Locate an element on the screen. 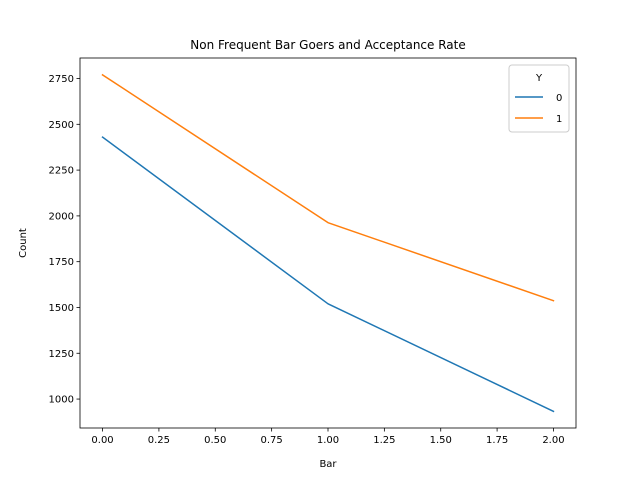 The width and height of the screenshot is (640, 480). x-tick-label: 2.00 is located at coordinates (553, 440).